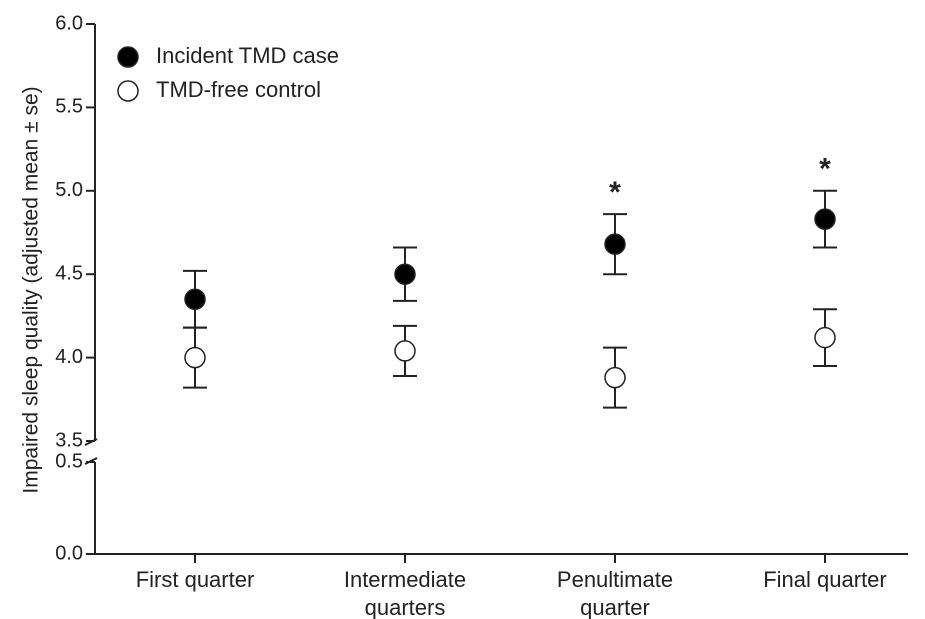  I want to click on x-tick-label: Intermediate quarters, so click(405, 593).